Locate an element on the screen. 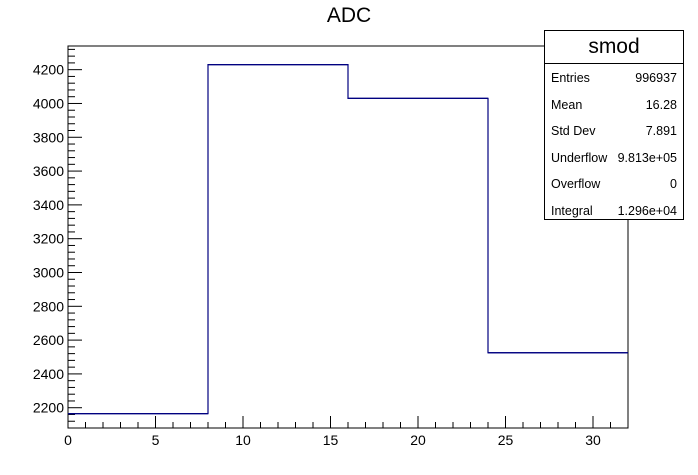 The height and width of the screenshot is (475, 698). y-tick-label: 3400 is located at coordinates (48, 205).